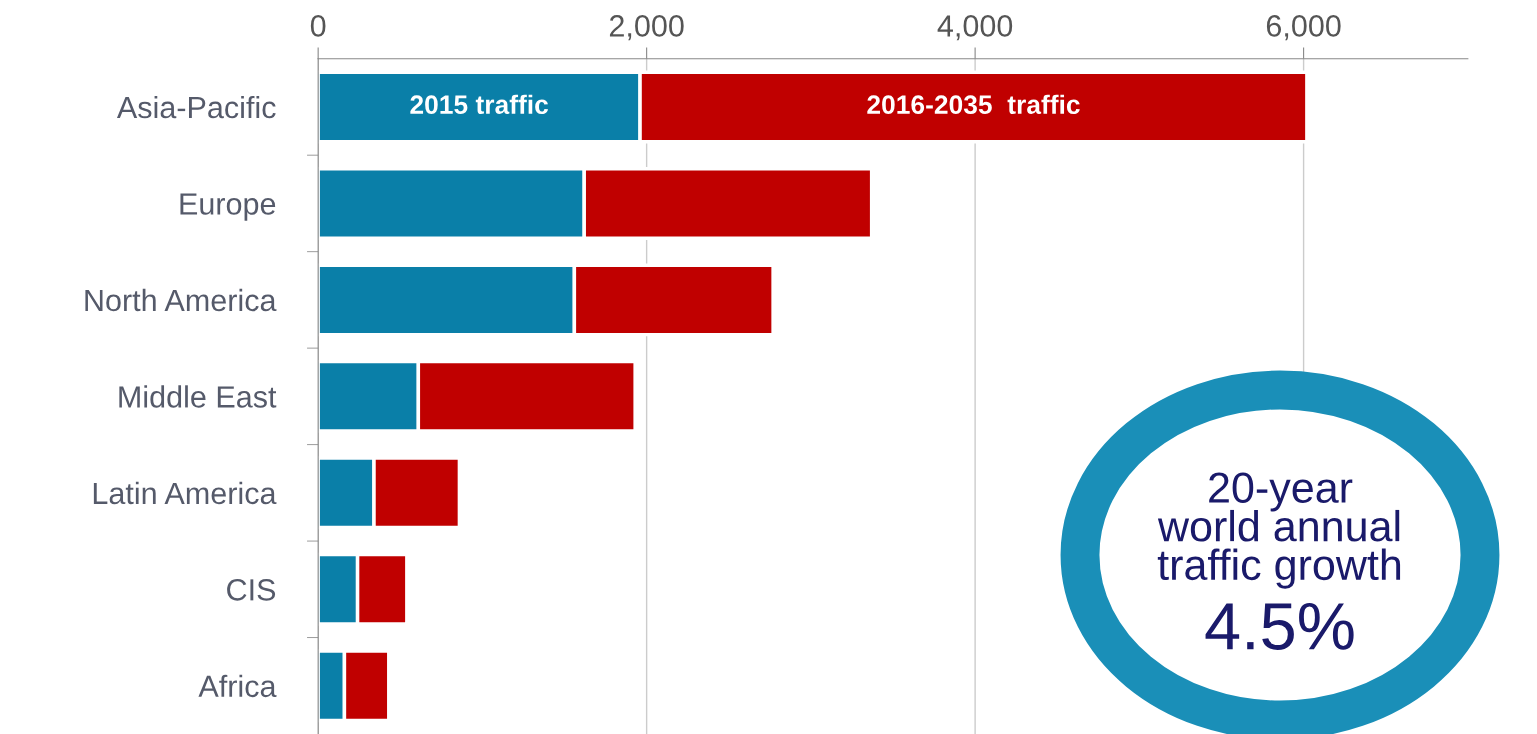  I want to click on y-tick-label: Europe, so click(228, 207).